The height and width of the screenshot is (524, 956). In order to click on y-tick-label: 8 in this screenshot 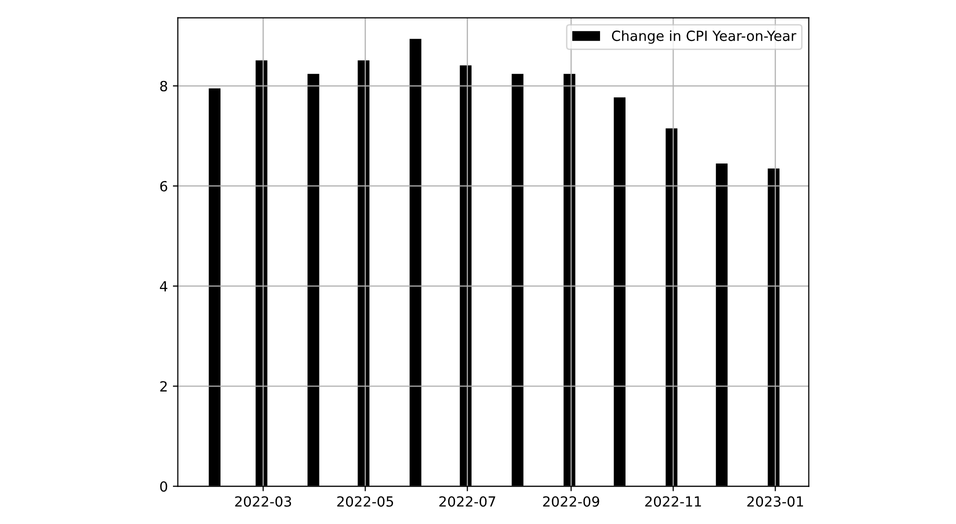, I will do `click(164, 86)`.